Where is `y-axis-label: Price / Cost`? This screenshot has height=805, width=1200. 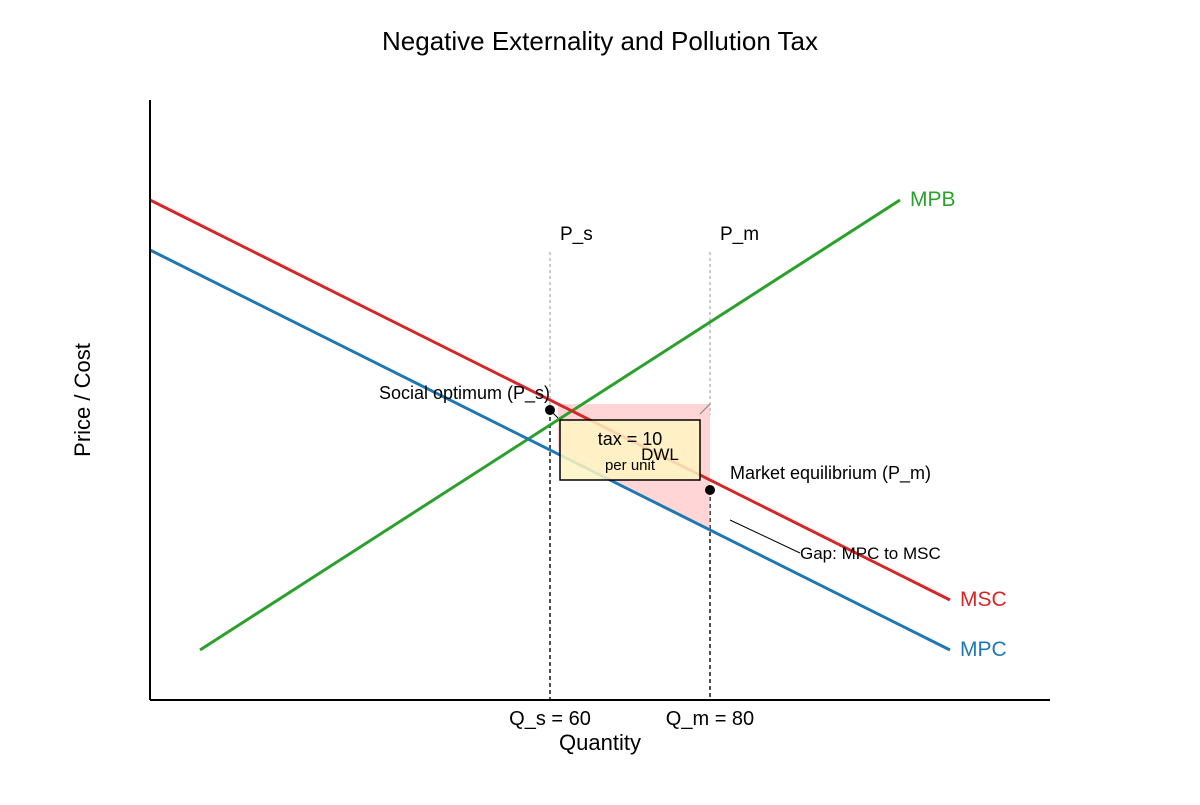 y-axis-label: Price / Cost is located at coordinates (82, 400).